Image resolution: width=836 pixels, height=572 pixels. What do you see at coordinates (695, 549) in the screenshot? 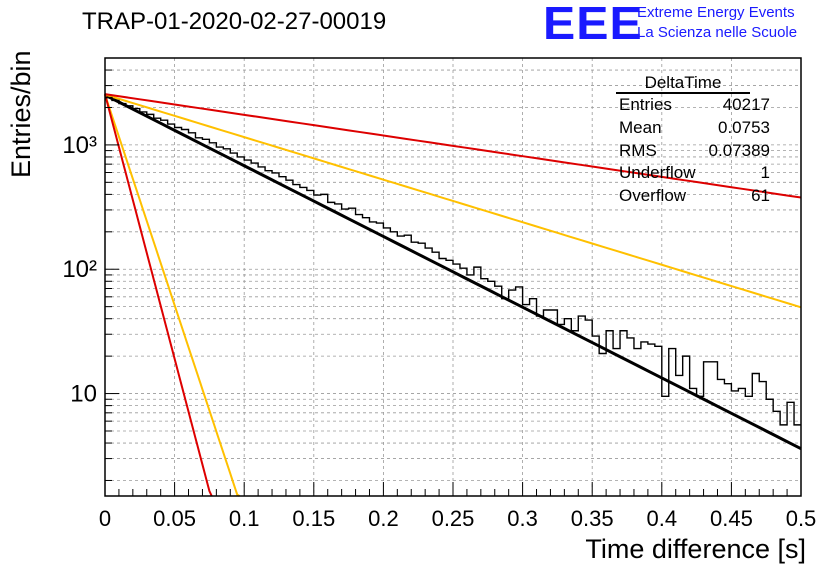
I see `x-axis-label: Time difference [s]` at bounding box center [695, 549].